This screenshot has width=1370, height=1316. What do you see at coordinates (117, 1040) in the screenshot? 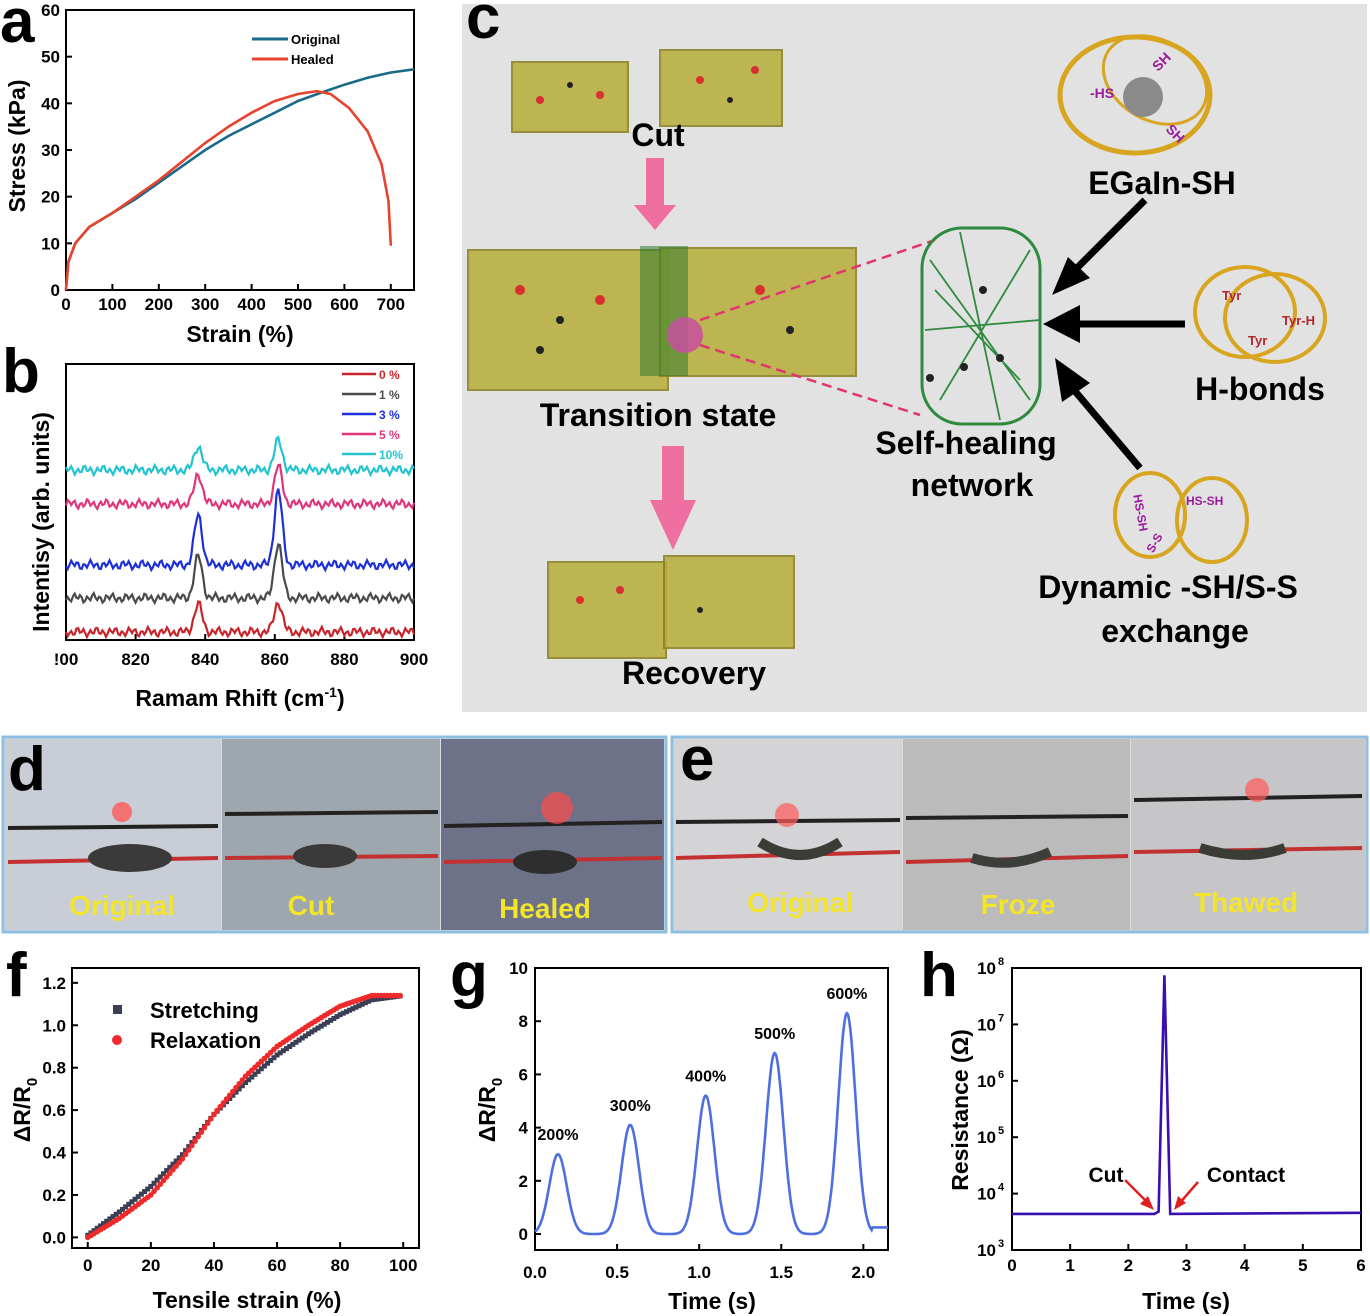
I see `legend-relaxation-swatch` at bounding box center [117, 1040].